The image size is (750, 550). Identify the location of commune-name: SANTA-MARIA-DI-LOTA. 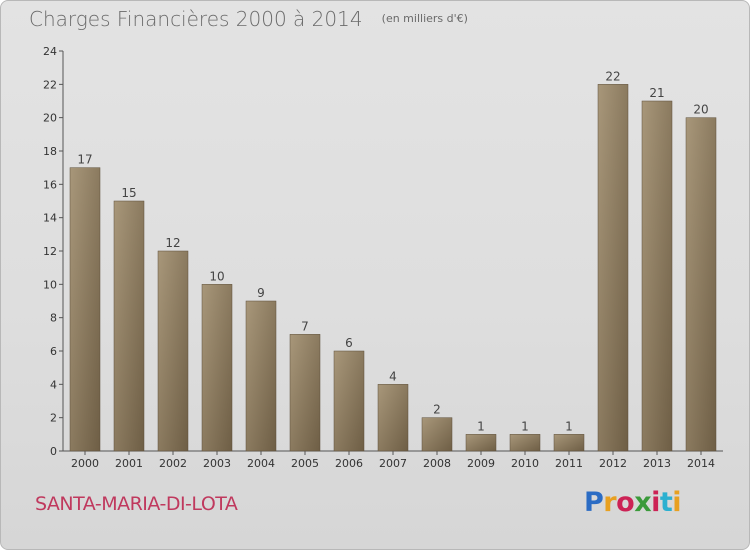
(136, 504).